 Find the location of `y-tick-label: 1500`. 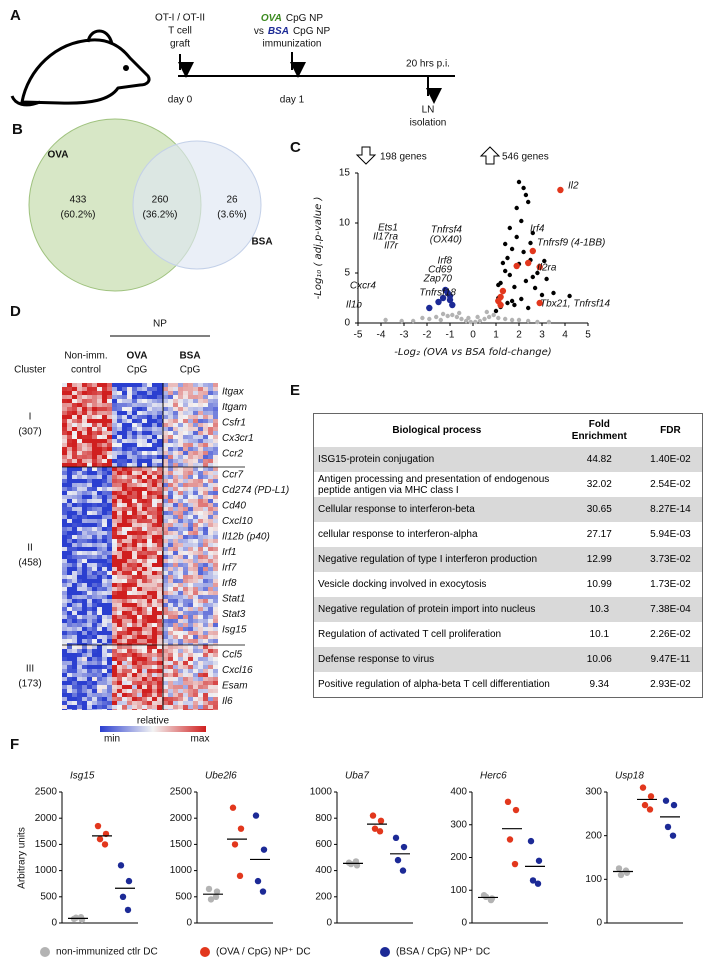

y-tick-label: 1500 is located at coordinates (46, 844).